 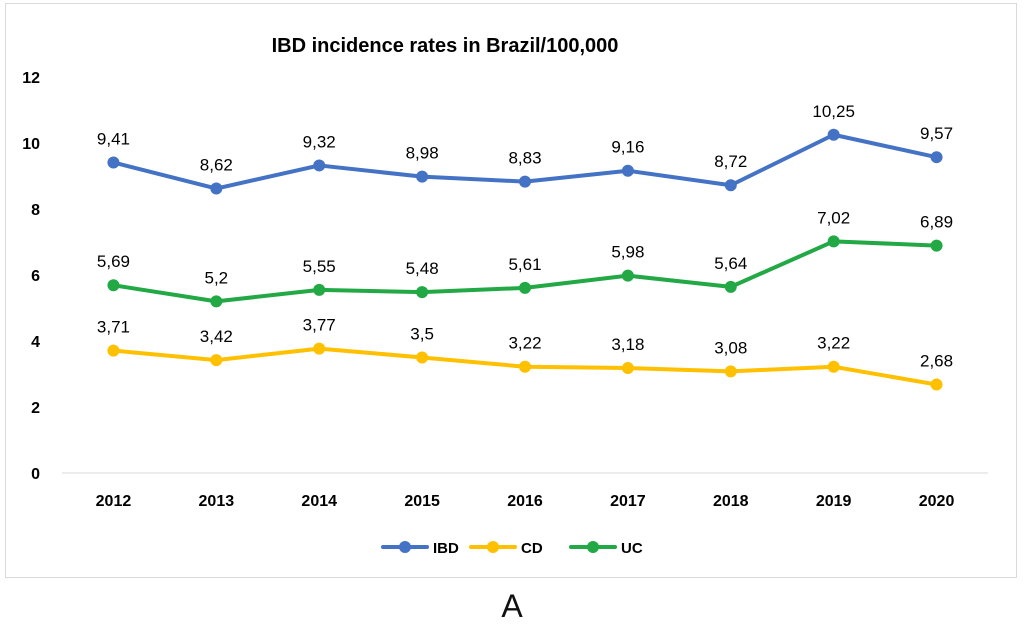 What do you see at coordinates (319, 141) in the screenshot?
I see `data-label-ibd: 9,32` at bounding box center [319, 141].